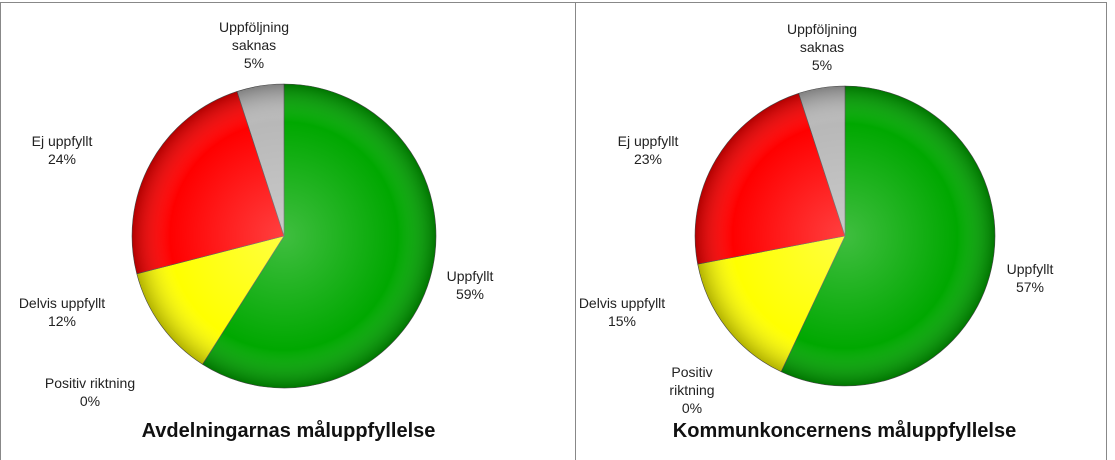  What do you see at coordinates (1030, 278) in the screenshot?
I see `slice-label: Uppfyllt 57%` at bounding box center [1030, 278].